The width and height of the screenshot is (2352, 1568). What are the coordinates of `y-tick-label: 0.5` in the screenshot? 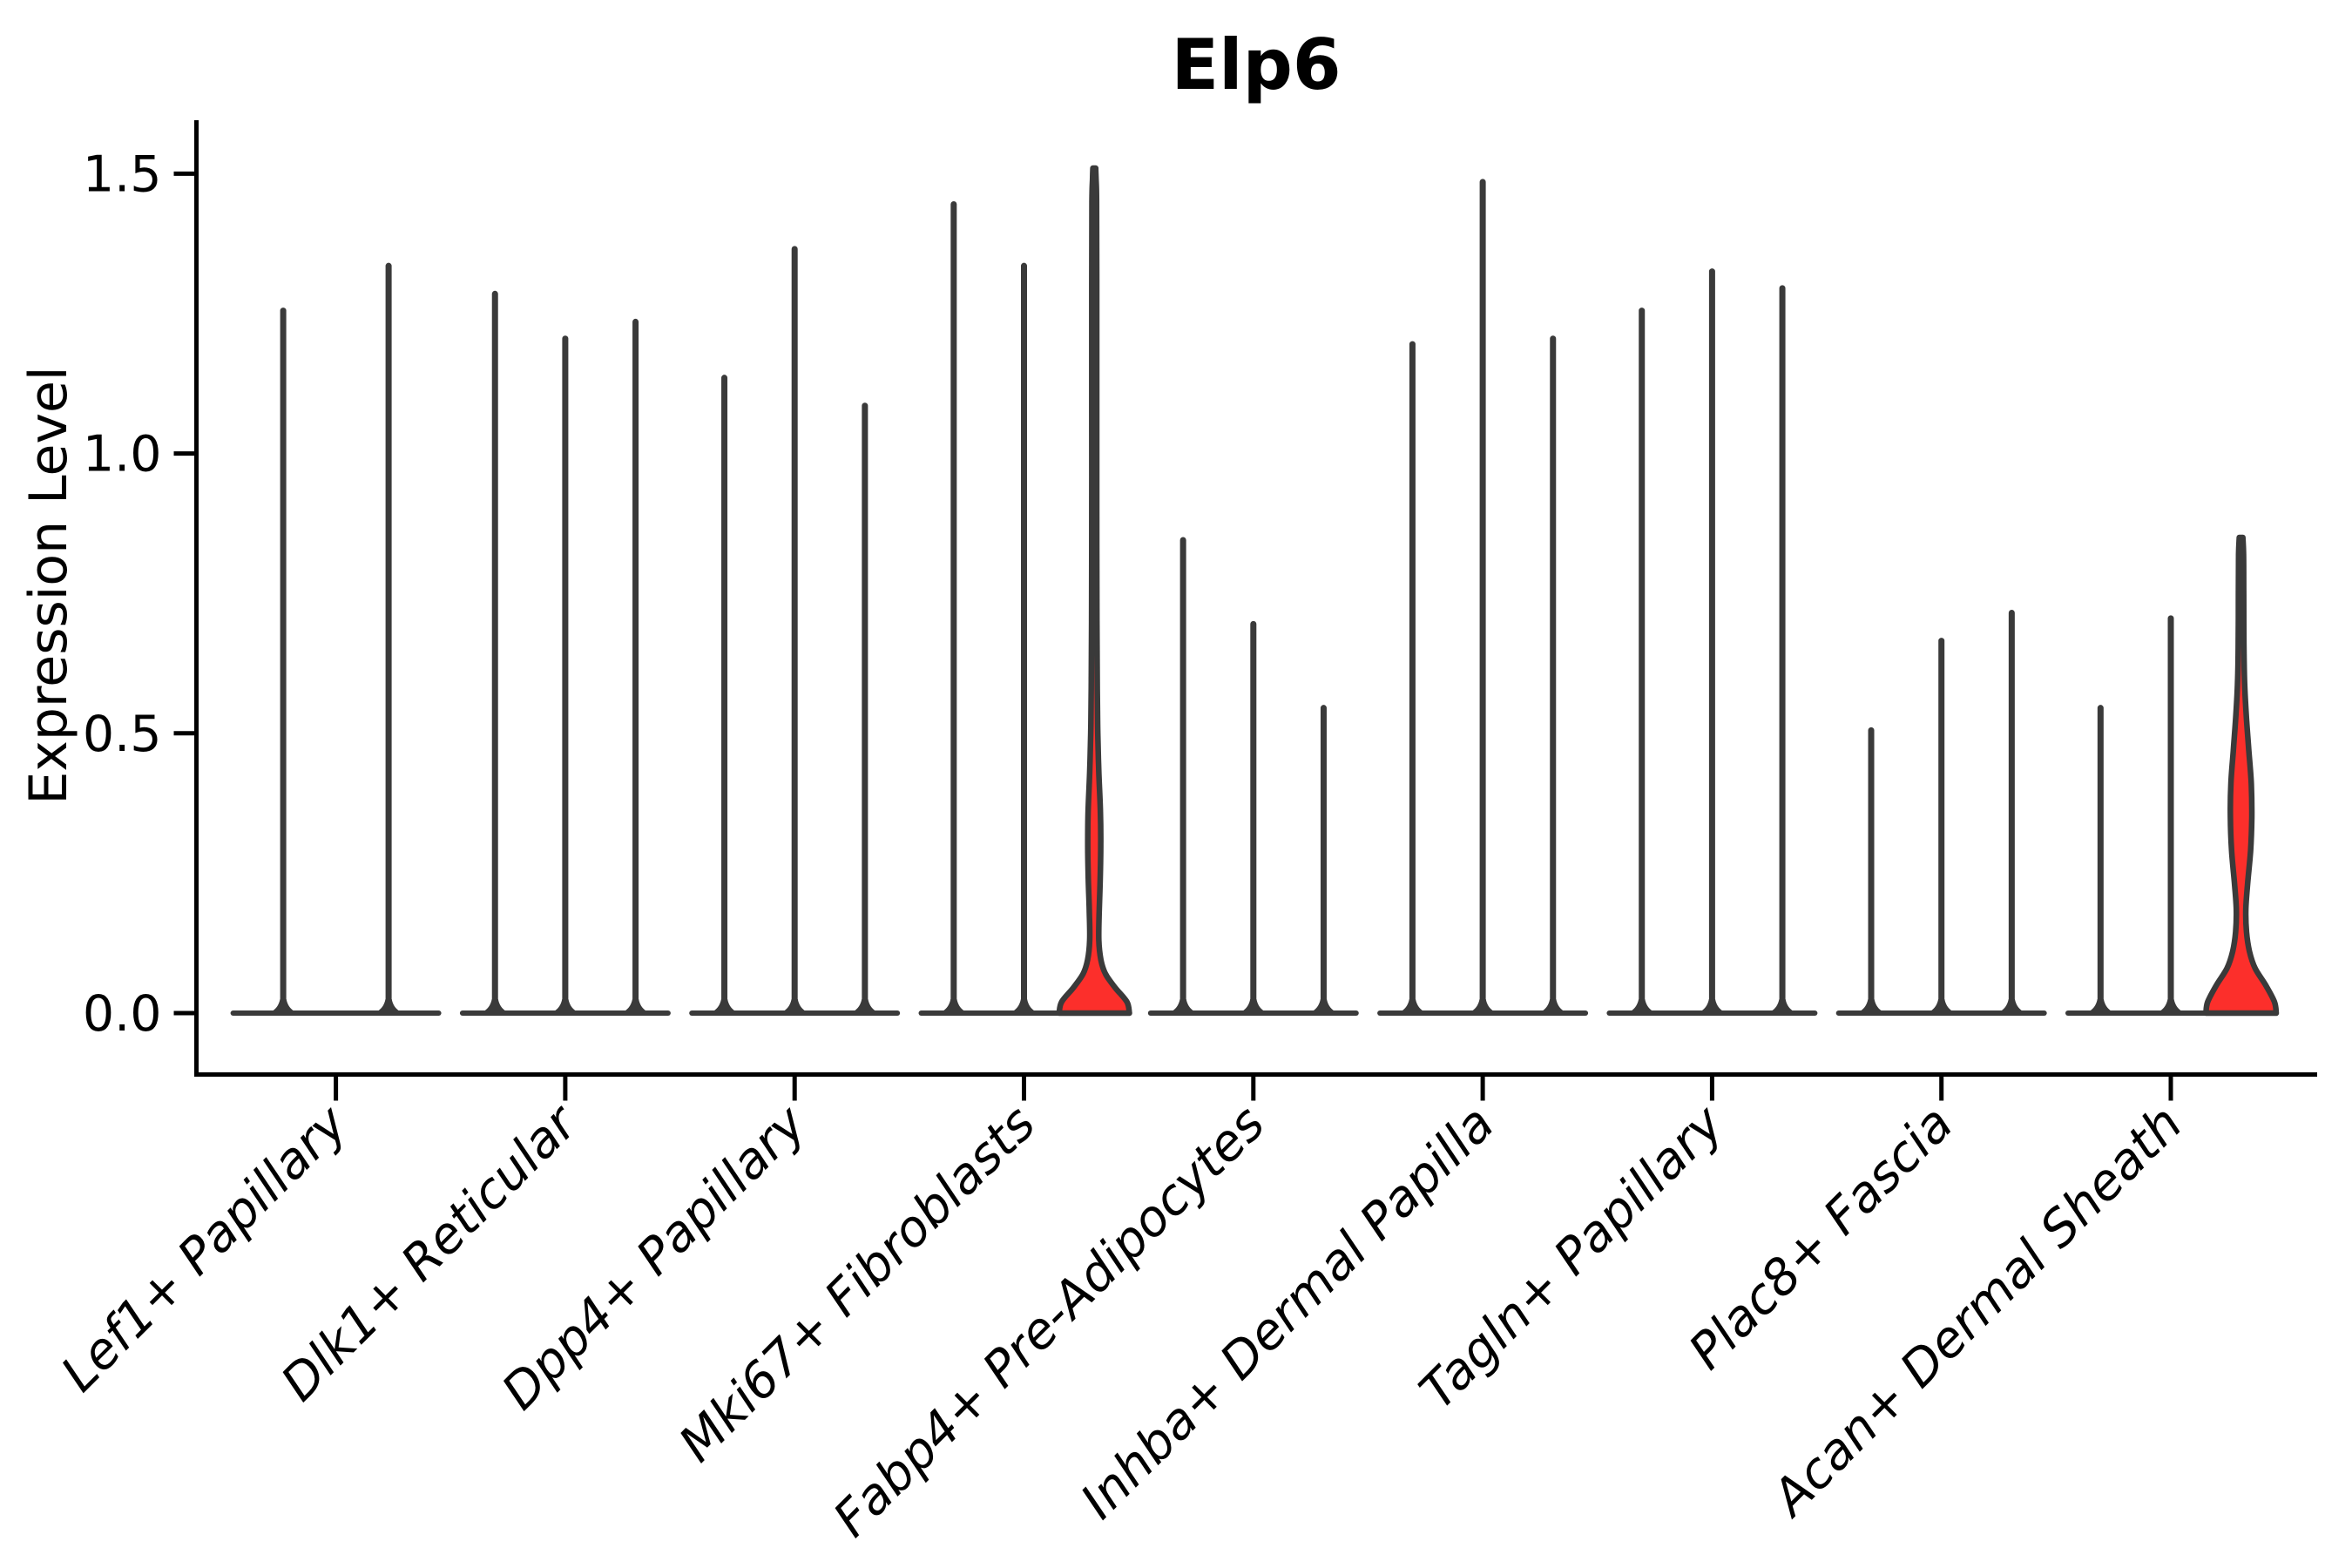 It's located at (122, 734).